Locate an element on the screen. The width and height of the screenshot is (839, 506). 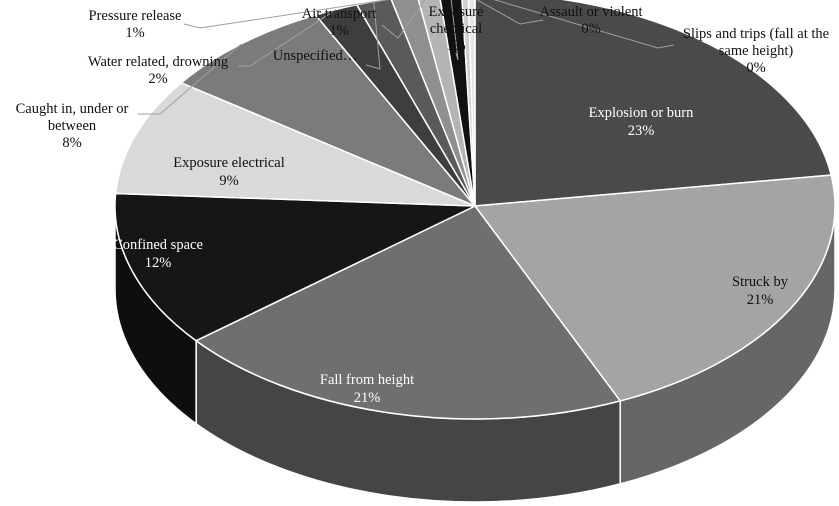
data-label-exposure-chemical: Exposure chemical is located at coordinates (456, 20).